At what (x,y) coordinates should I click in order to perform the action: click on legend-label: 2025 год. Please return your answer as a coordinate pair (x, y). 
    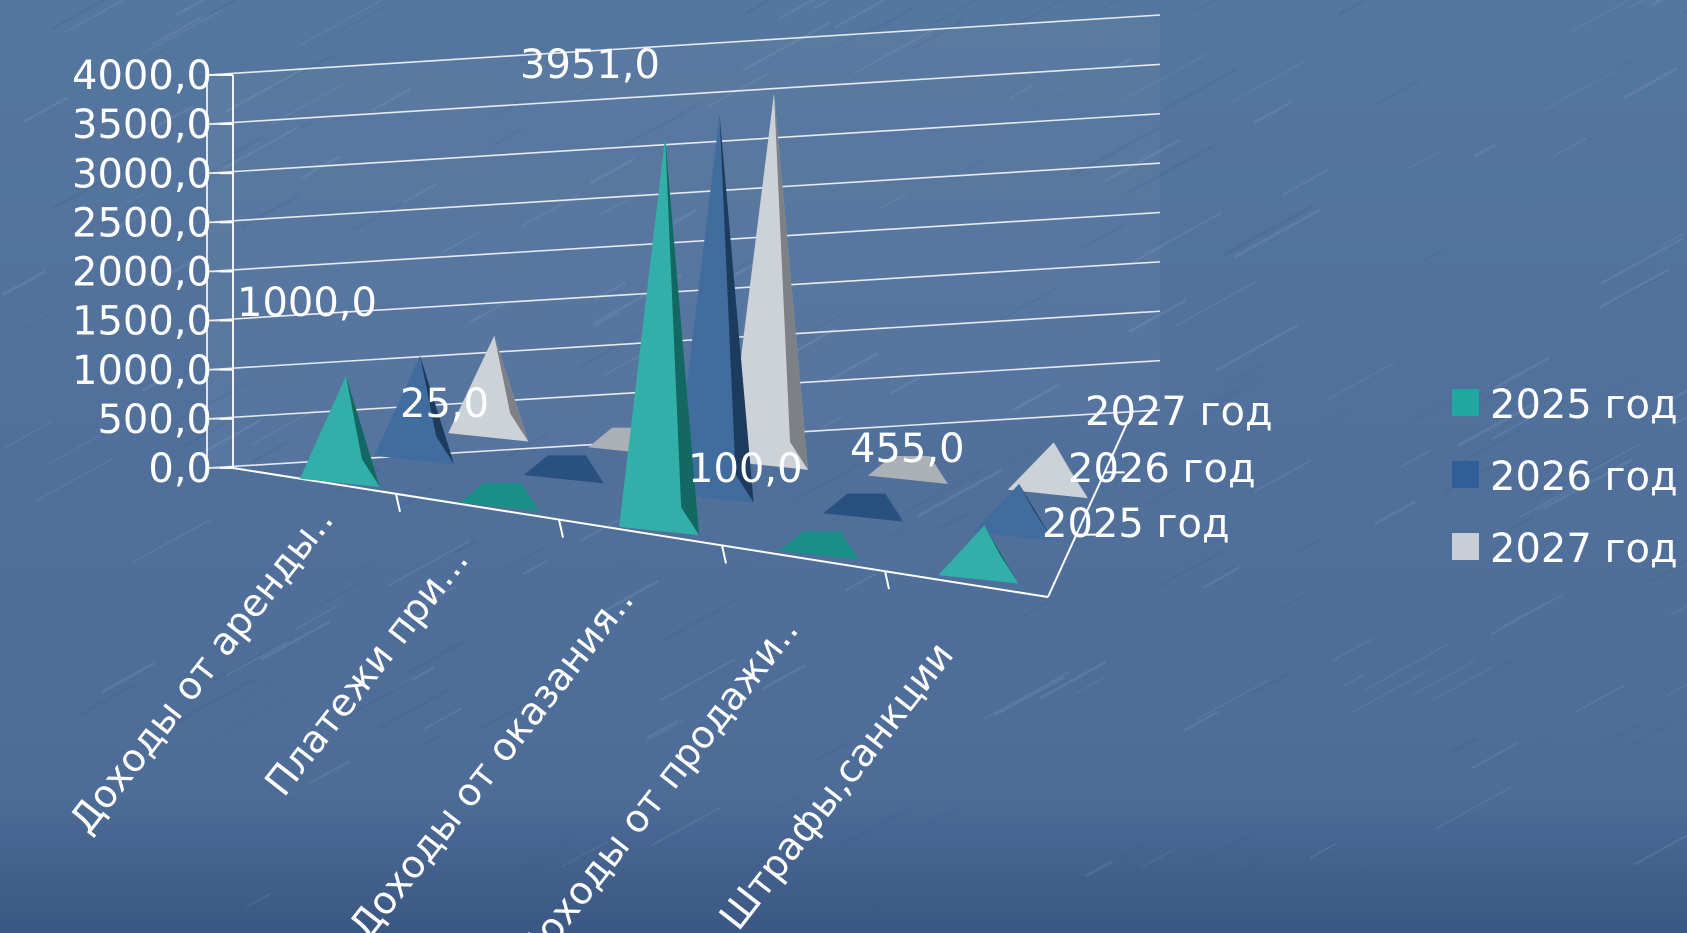
    Looking at the image, I should click on (1584, 405).